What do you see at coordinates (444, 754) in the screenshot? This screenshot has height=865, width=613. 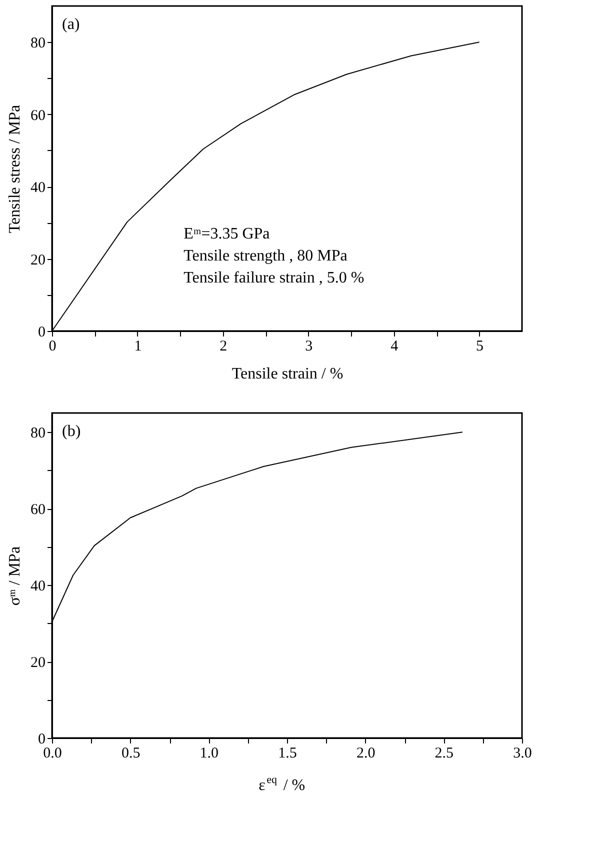 I see `x-tick-label: 2.5` at bounding box center [444, 754].